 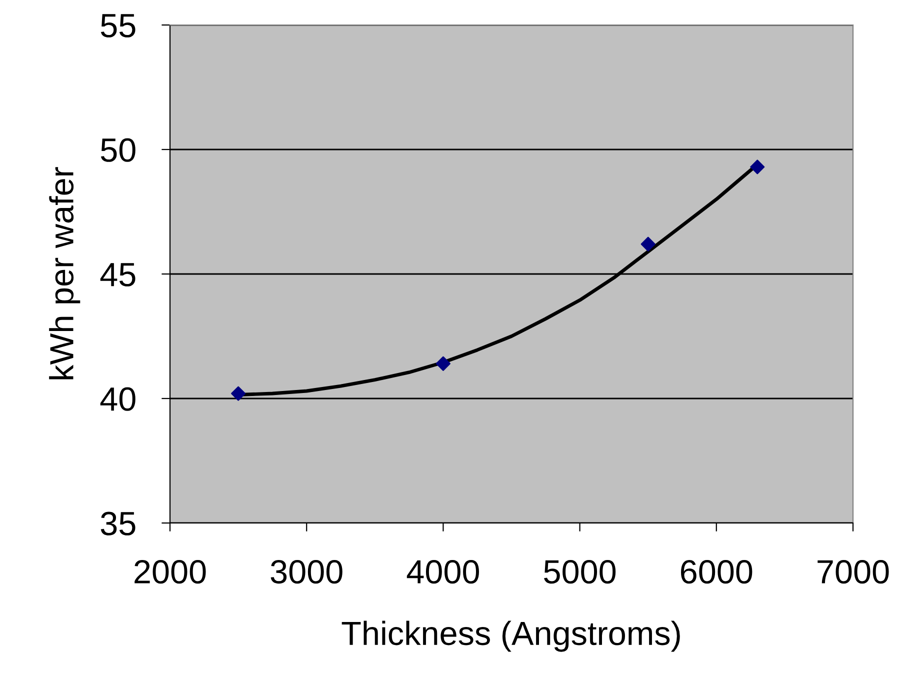 What do you see at coordinates (118, 274) in the screenshot?
I see `y-tick-label: 45` at bounding box center [118, 274].